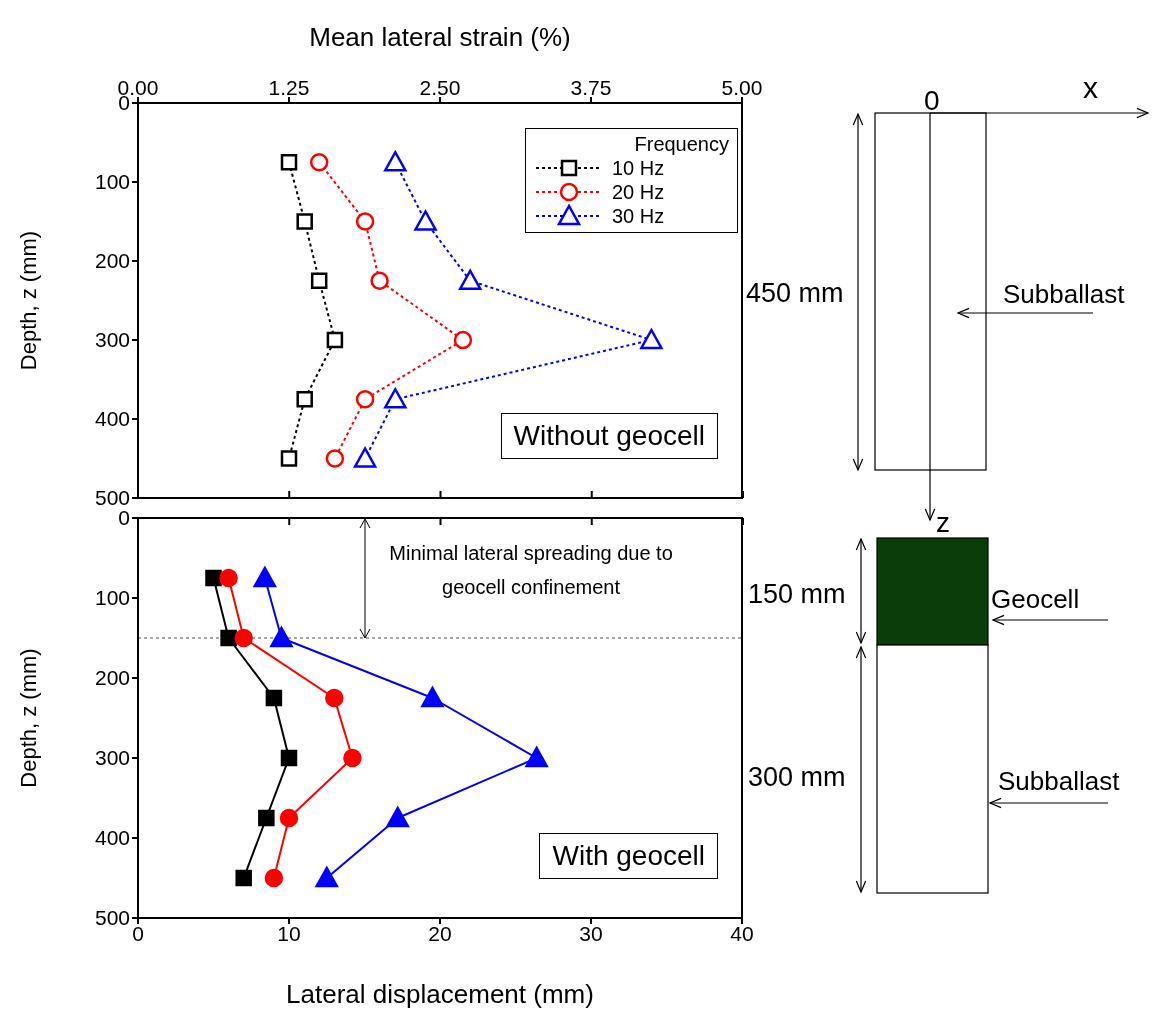  Describe the element at coordinates (638, 168) in the screenshot. I see `legend-label: 10 Hz` at that location.